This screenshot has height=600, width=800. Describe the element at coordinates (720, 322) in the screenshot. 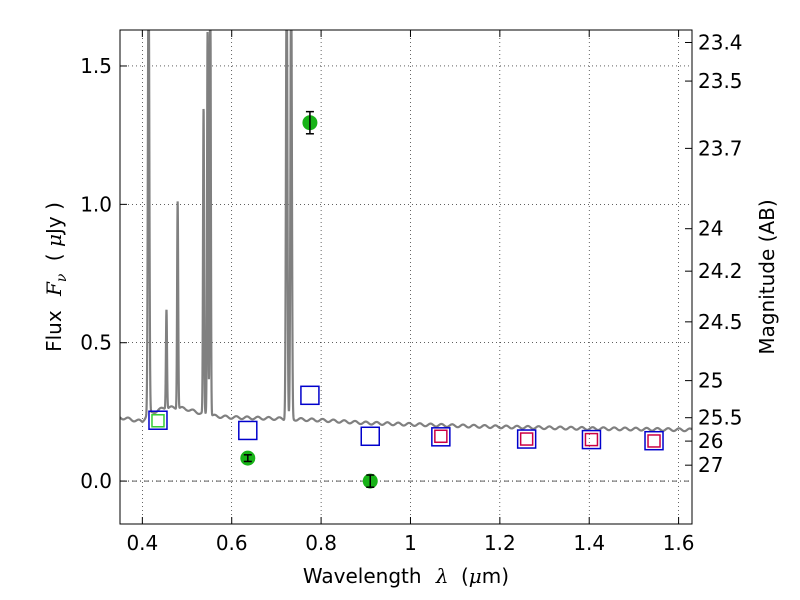

I see `magnitude-tick-label: 24.5` at that location.